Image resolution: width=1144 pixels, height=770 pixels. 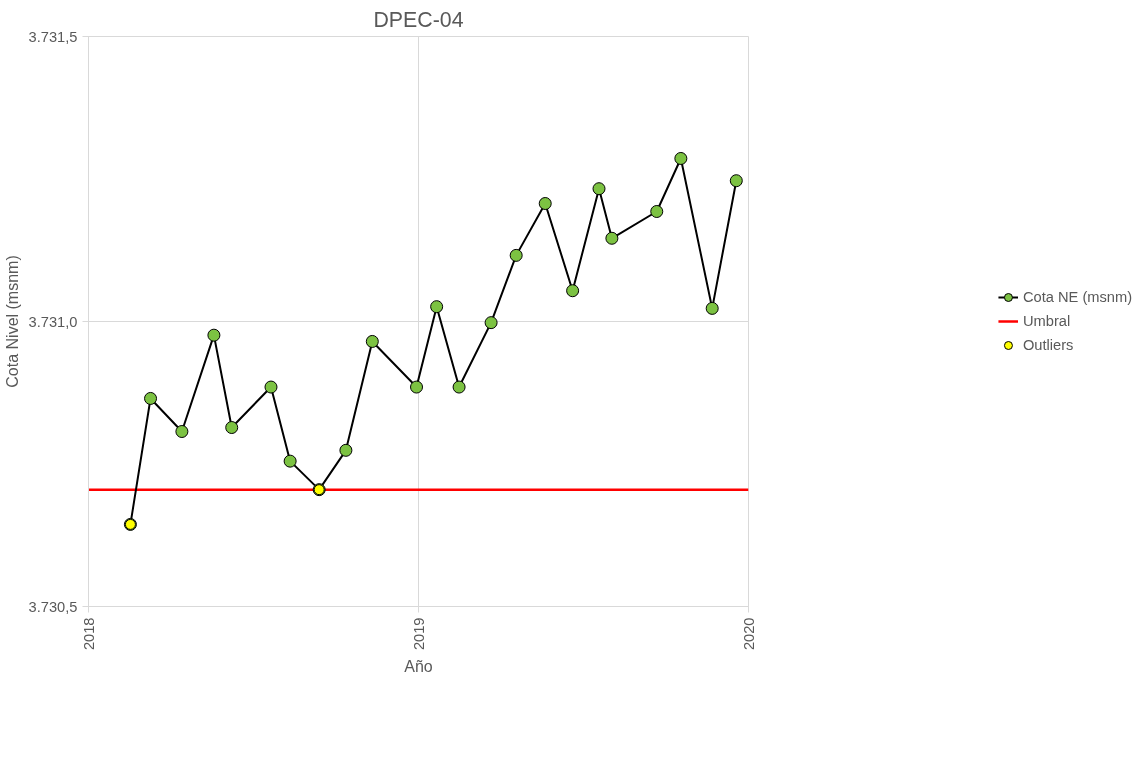 What do you see at coordinates (53, 321) in the screenshot?
I see `y-tick-label: 3.731,0` at bounding box center [53, 321].